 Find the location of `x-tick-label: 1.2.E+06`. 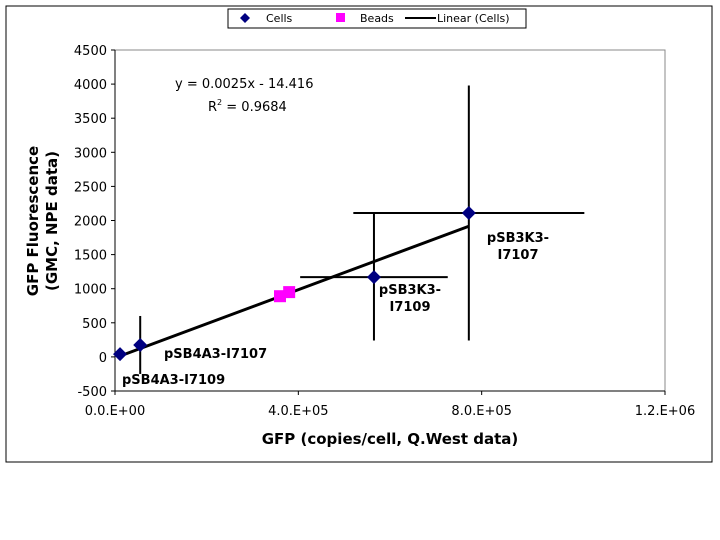

x-tick-label: 1.2.E+06 is located at coordinates (665, 411).